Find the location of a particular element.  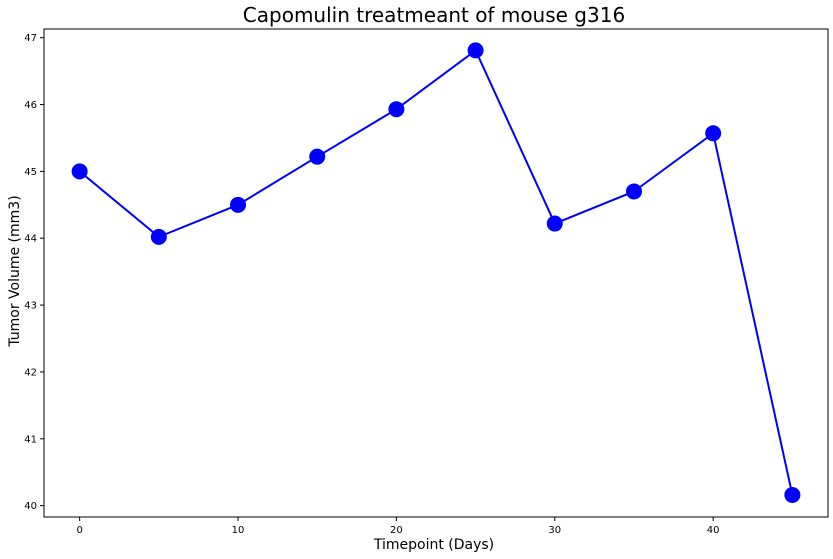

x-axis-label: Timepoint (Days) is located at coordinates (433, 545).